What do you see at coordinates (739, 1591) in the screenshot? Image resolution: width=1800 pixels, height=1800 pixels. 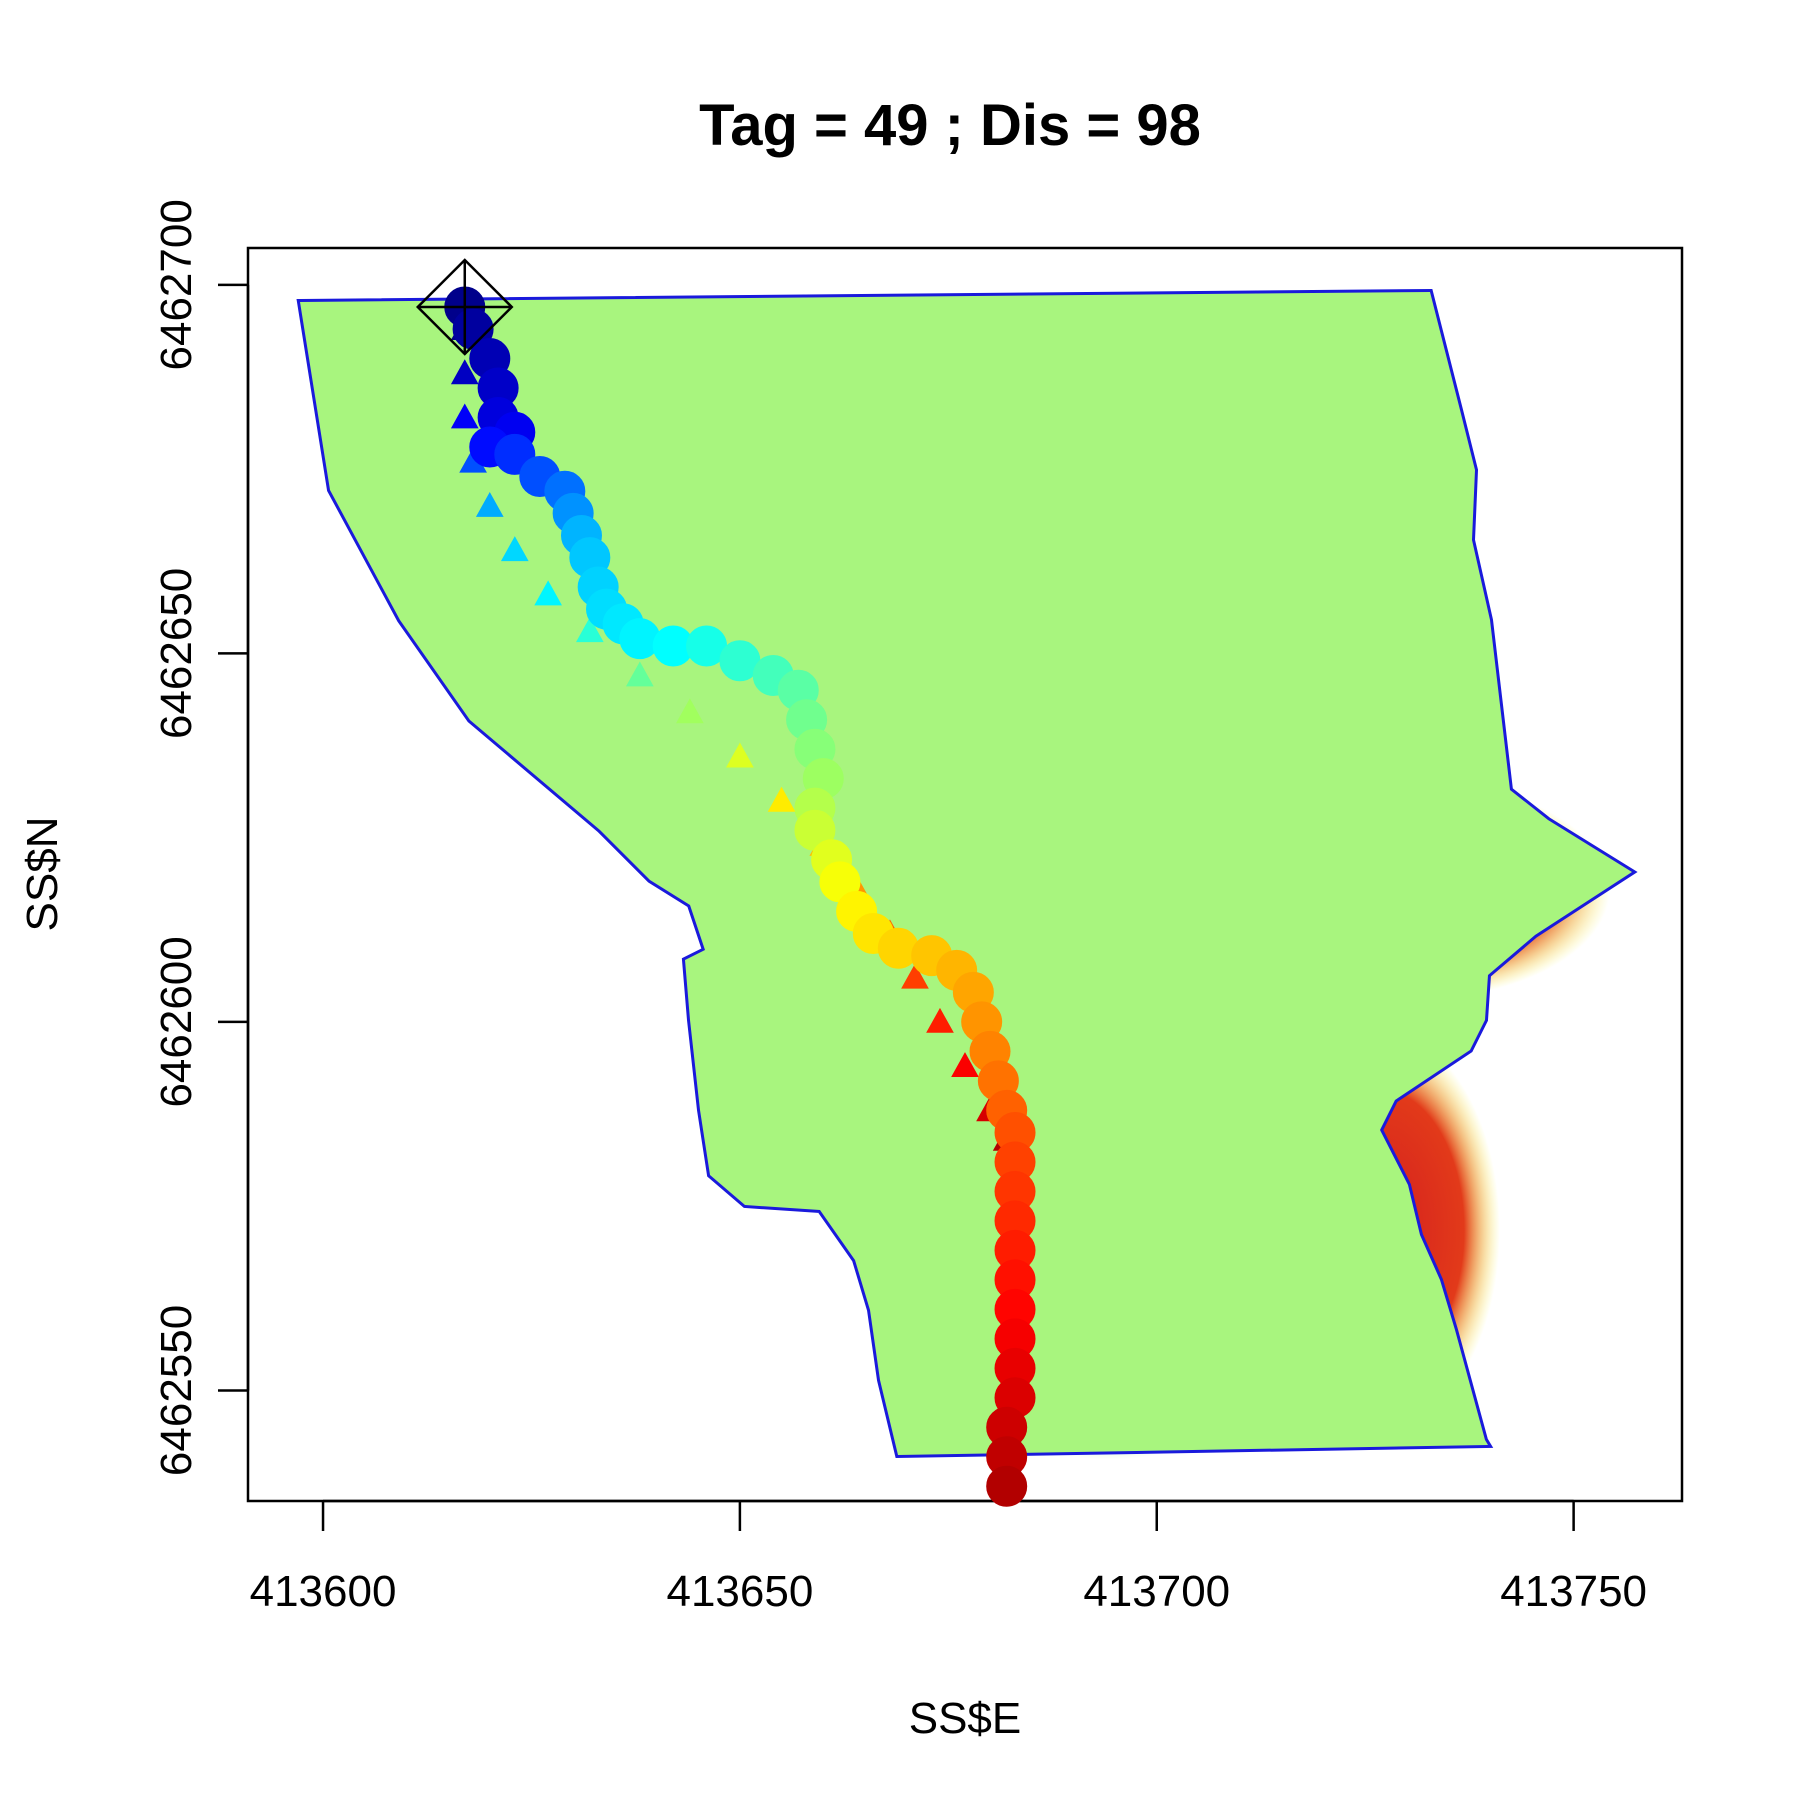 I see `x-tick-label: 413650` at bounding box center [739, 1591].